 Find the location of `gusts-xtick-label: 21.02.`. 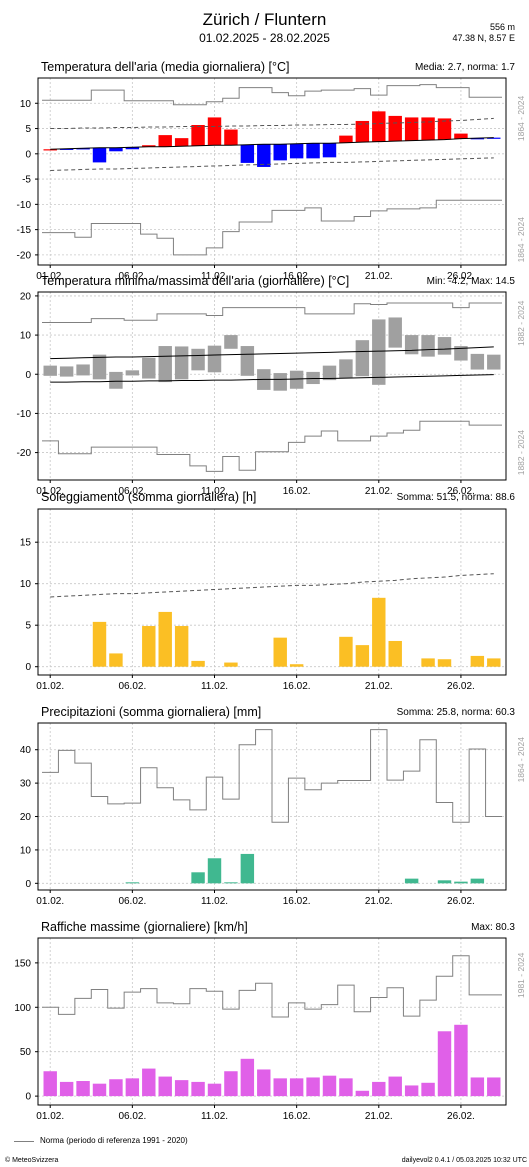

gusts-xtick-label: 21.02. is located at coordinates (379, 1116).